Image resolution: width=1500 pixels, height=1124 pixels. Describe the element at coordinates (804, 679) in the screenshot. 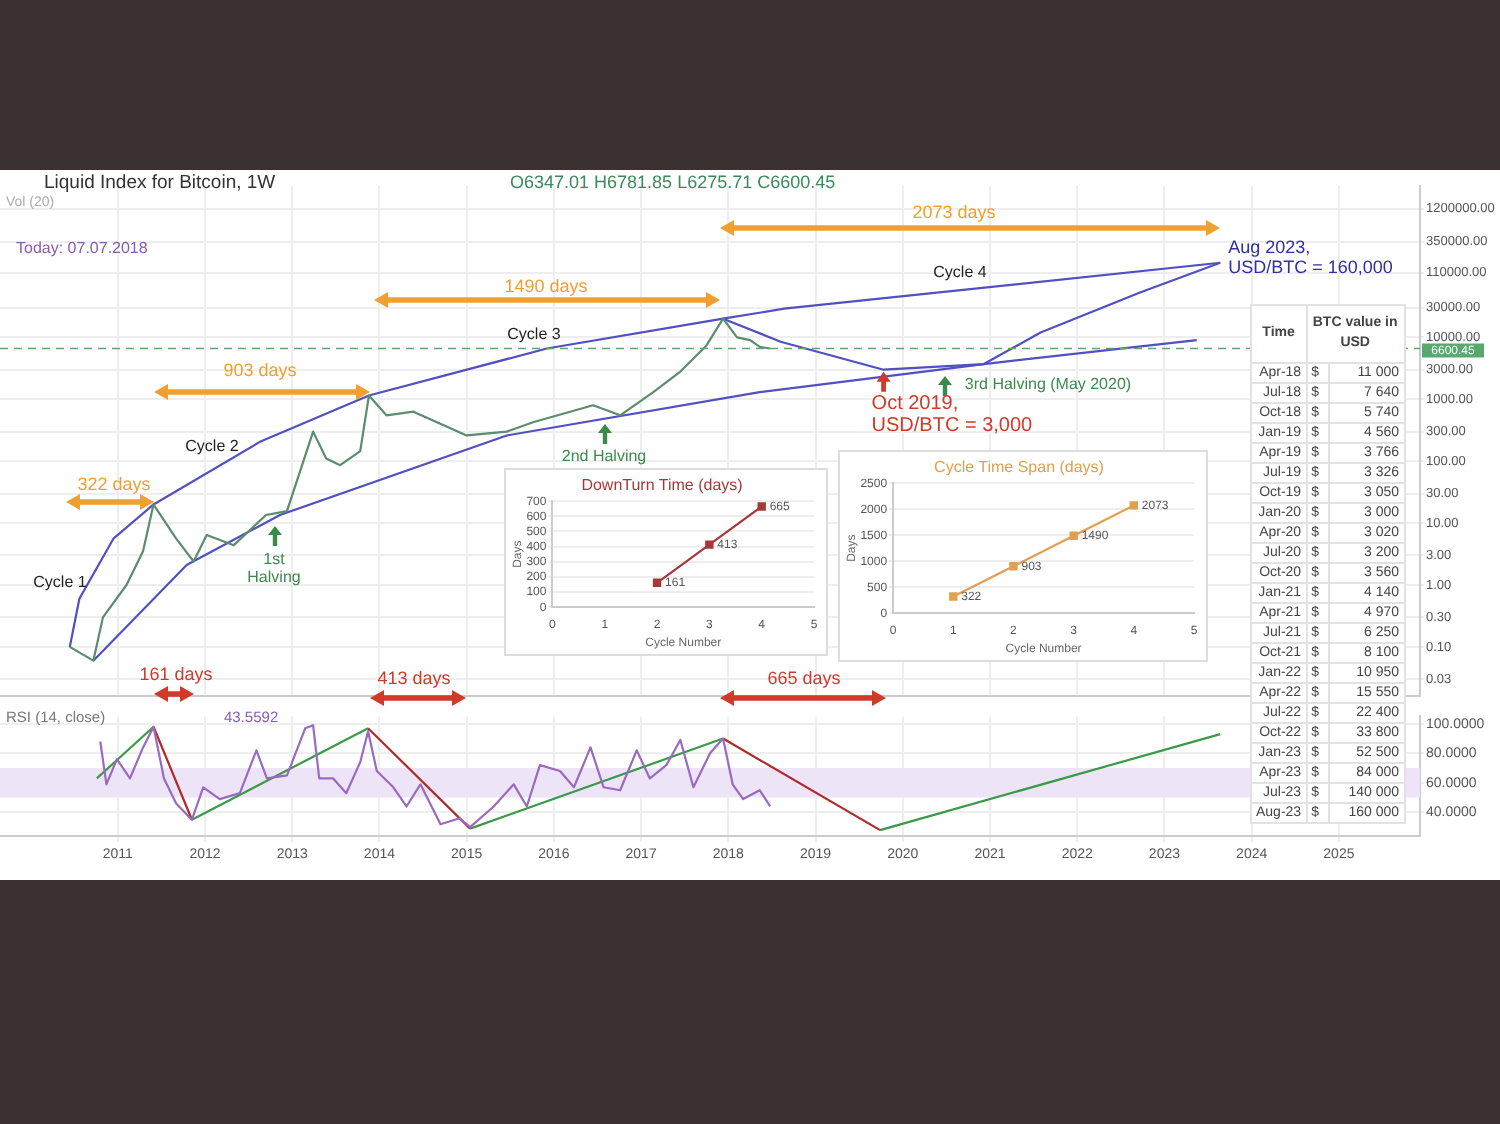

I see `annotation: 665 days` at that location.